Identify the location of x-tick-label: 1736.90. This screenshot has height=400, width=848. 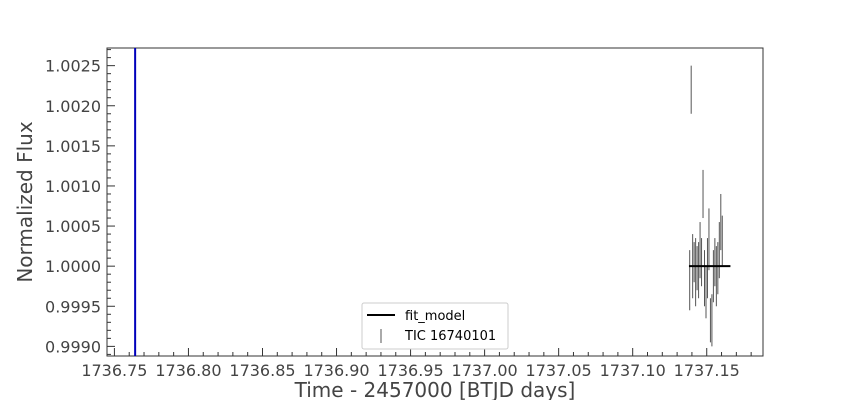
(336, 370).